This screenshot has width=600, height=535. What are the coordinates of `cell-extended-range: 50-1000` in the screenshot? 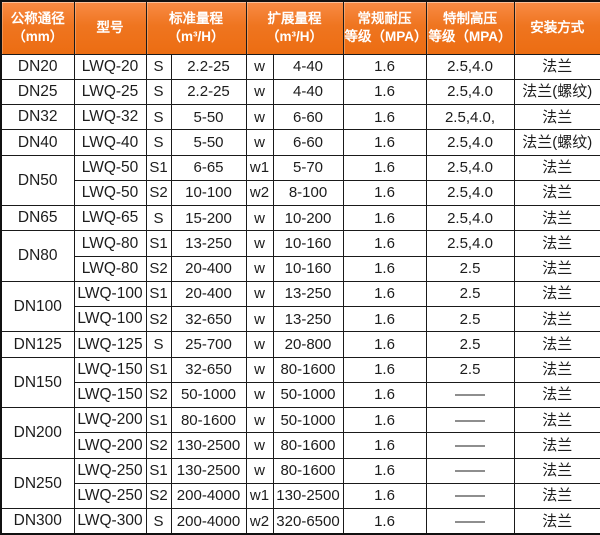 It's located at (308, 395).